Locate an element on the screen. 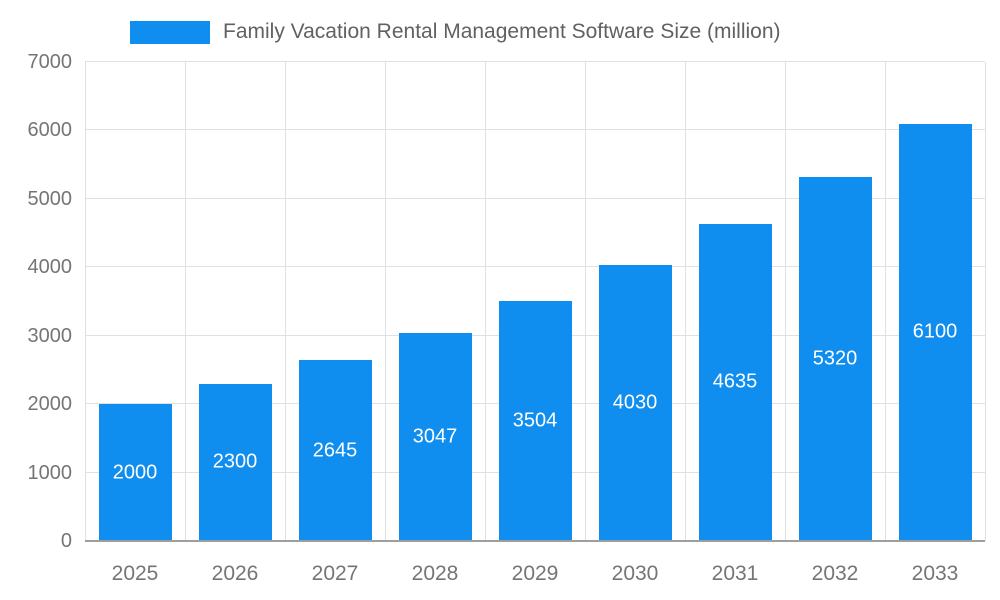 This screenshot has width=1000, height=600. bar-value-label: 2000 is located at coordinates (135, 472).